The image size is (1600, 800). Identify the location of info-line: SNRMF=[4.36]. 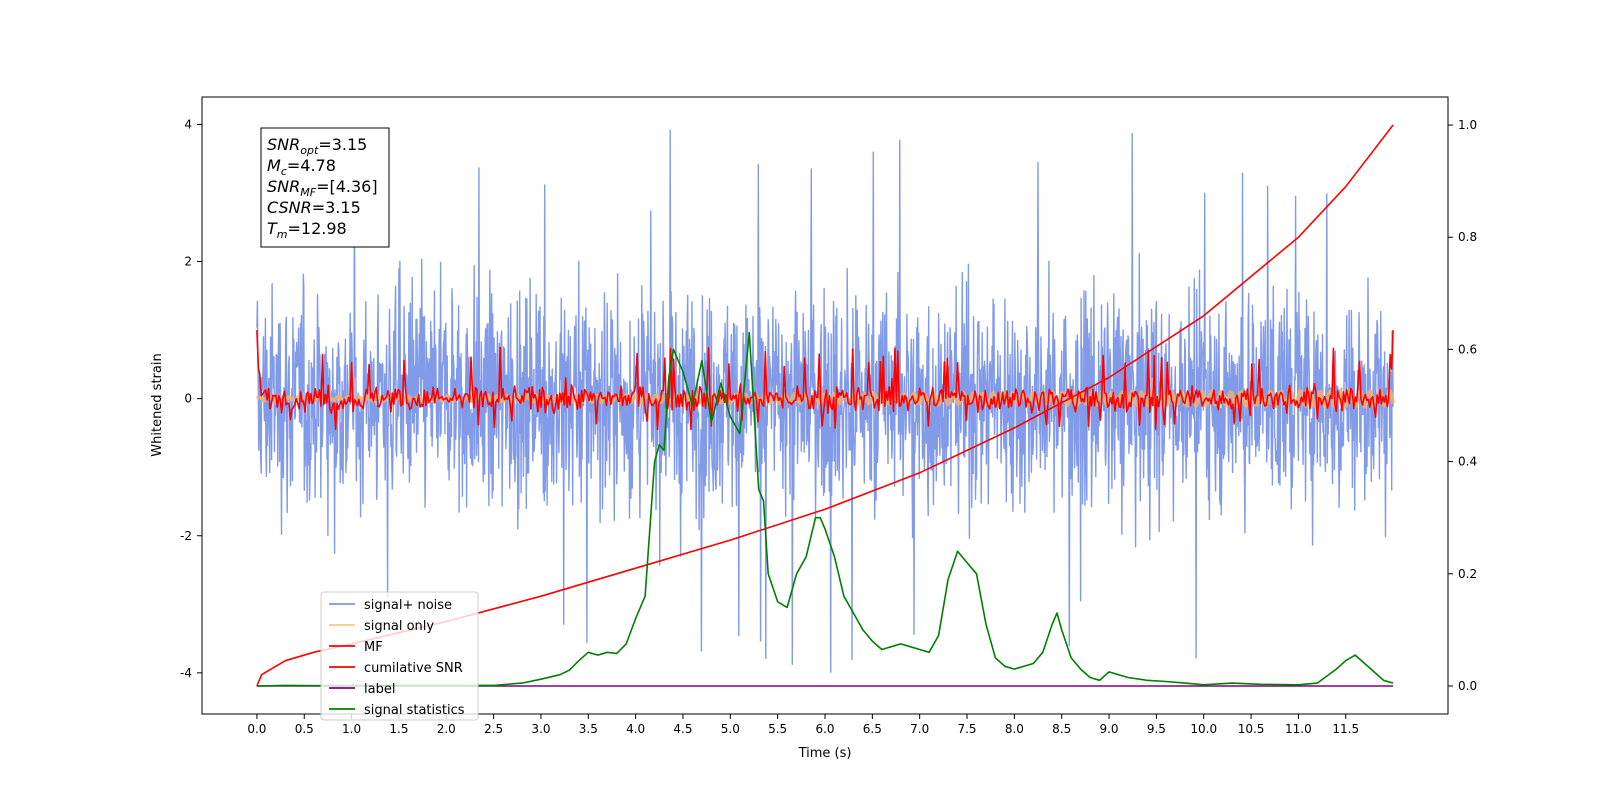
(322, 188).